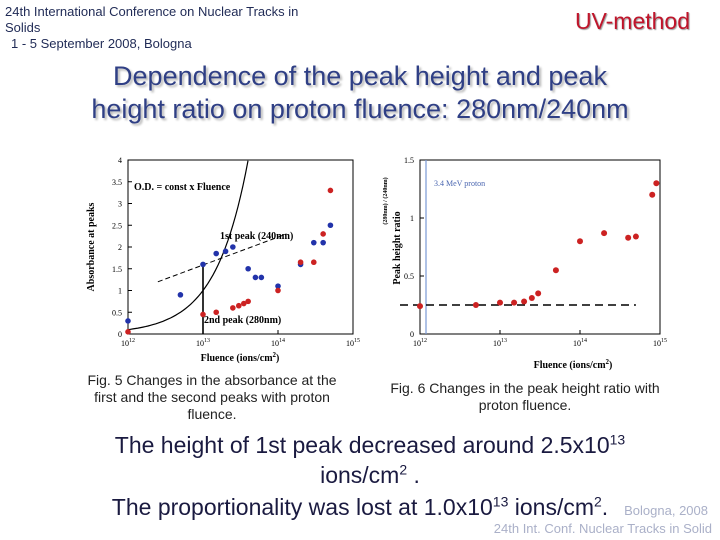  Describe the element at coordinates (117, 269) in the screenshot. I see `c1-y-tick-label: 1.5` at that location.